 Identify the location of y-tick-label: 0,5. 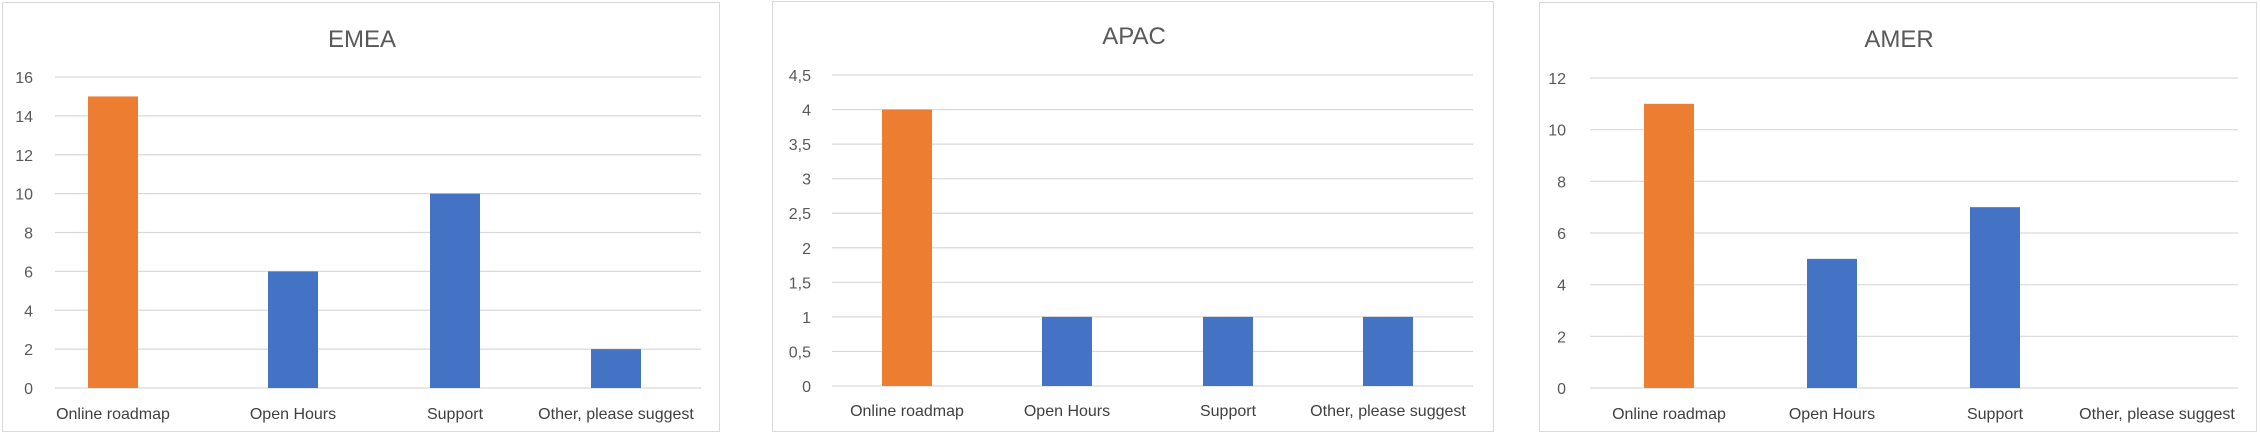
(800, 352).